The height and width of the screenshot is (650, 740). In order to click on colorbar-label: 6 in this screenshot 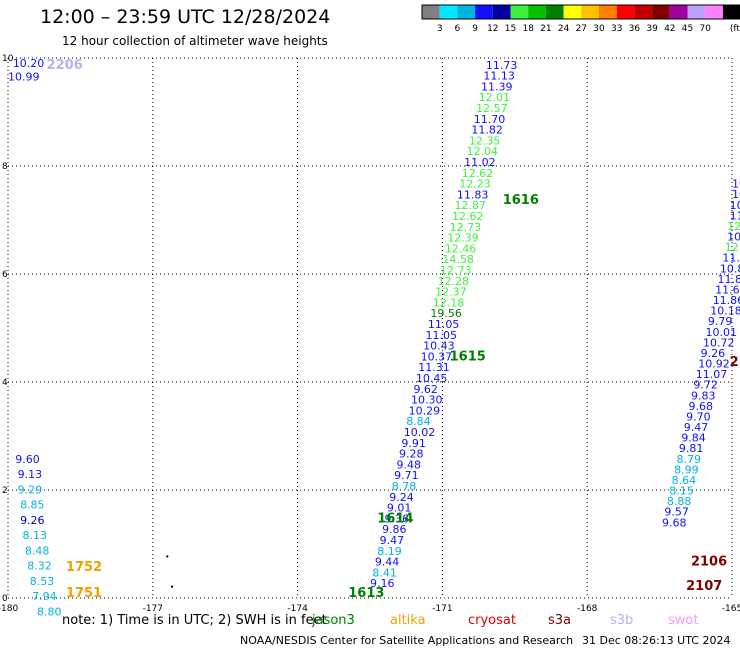, I will do `click(458, 29)`.